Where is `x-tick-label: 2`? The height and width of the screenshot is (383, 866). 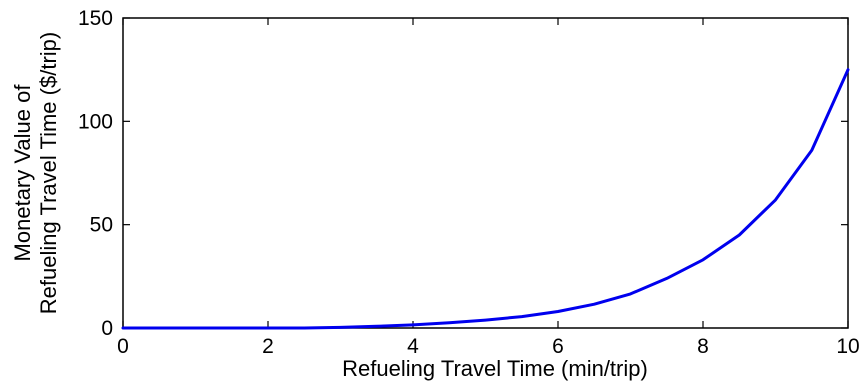 x-tick-label: 2 is located at coordinates (268, 346).